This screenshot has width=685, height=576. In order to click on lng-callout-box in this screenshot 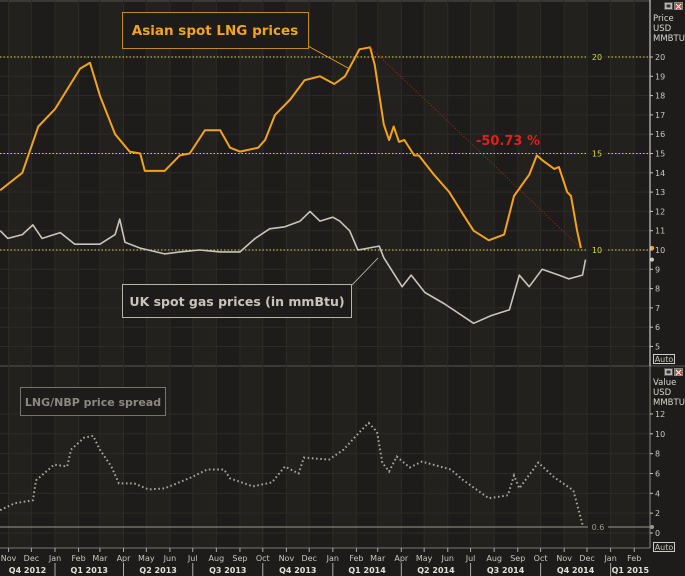, I will do `click(215, 30)`.